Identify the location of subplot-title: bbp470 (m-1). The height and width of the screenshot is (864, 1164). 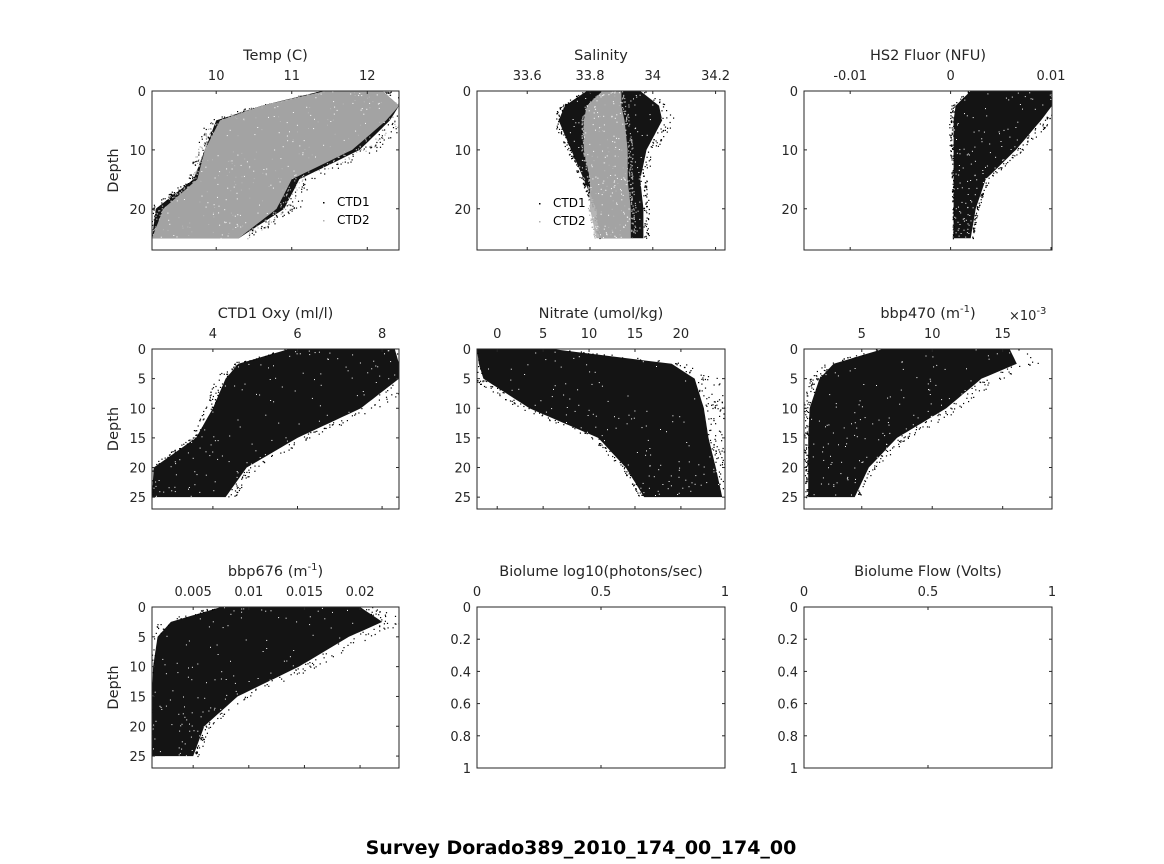
(927, 313).